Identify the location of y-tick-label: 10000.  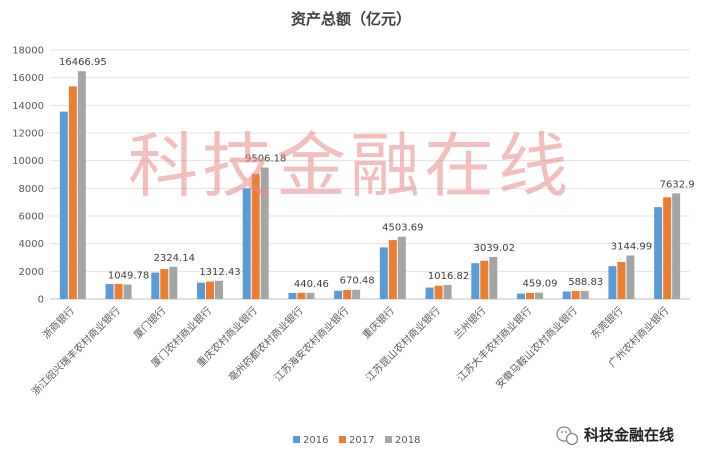
(28, 161).